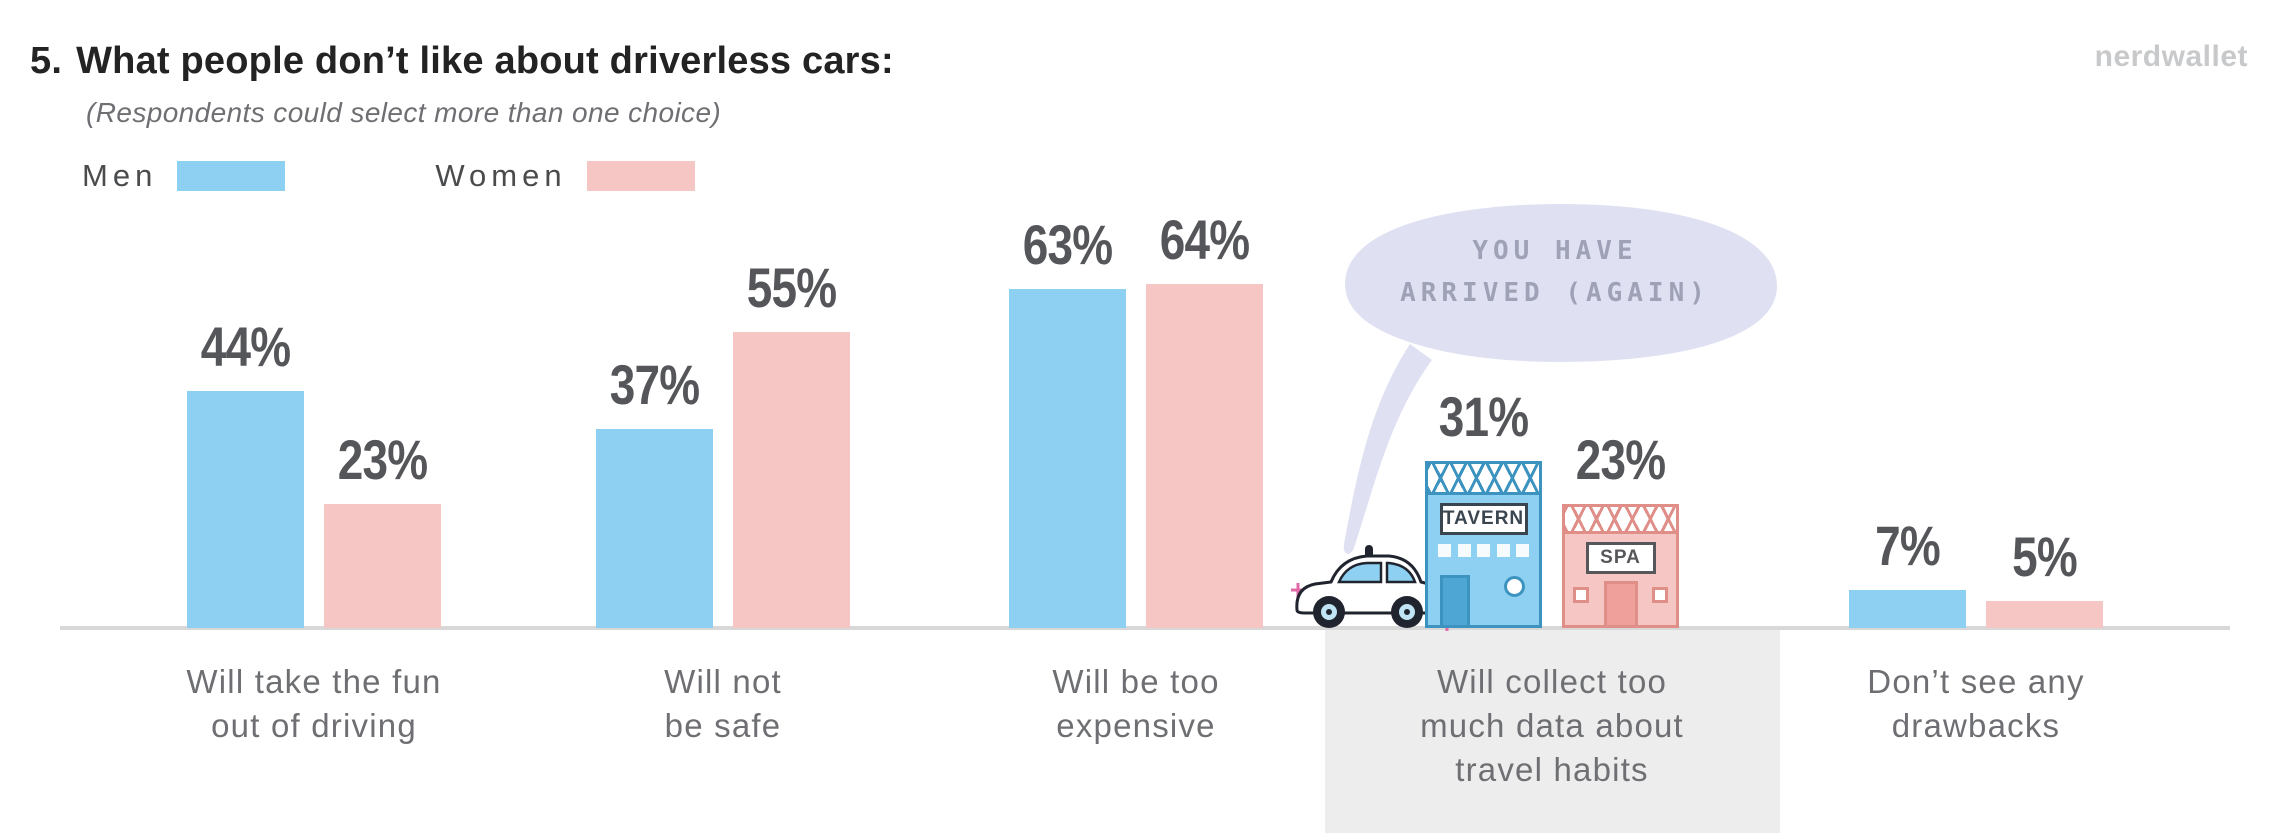 This screenshot has width=2292, height=833. I want to click on legend-women-label: Women, so click(501, 175).